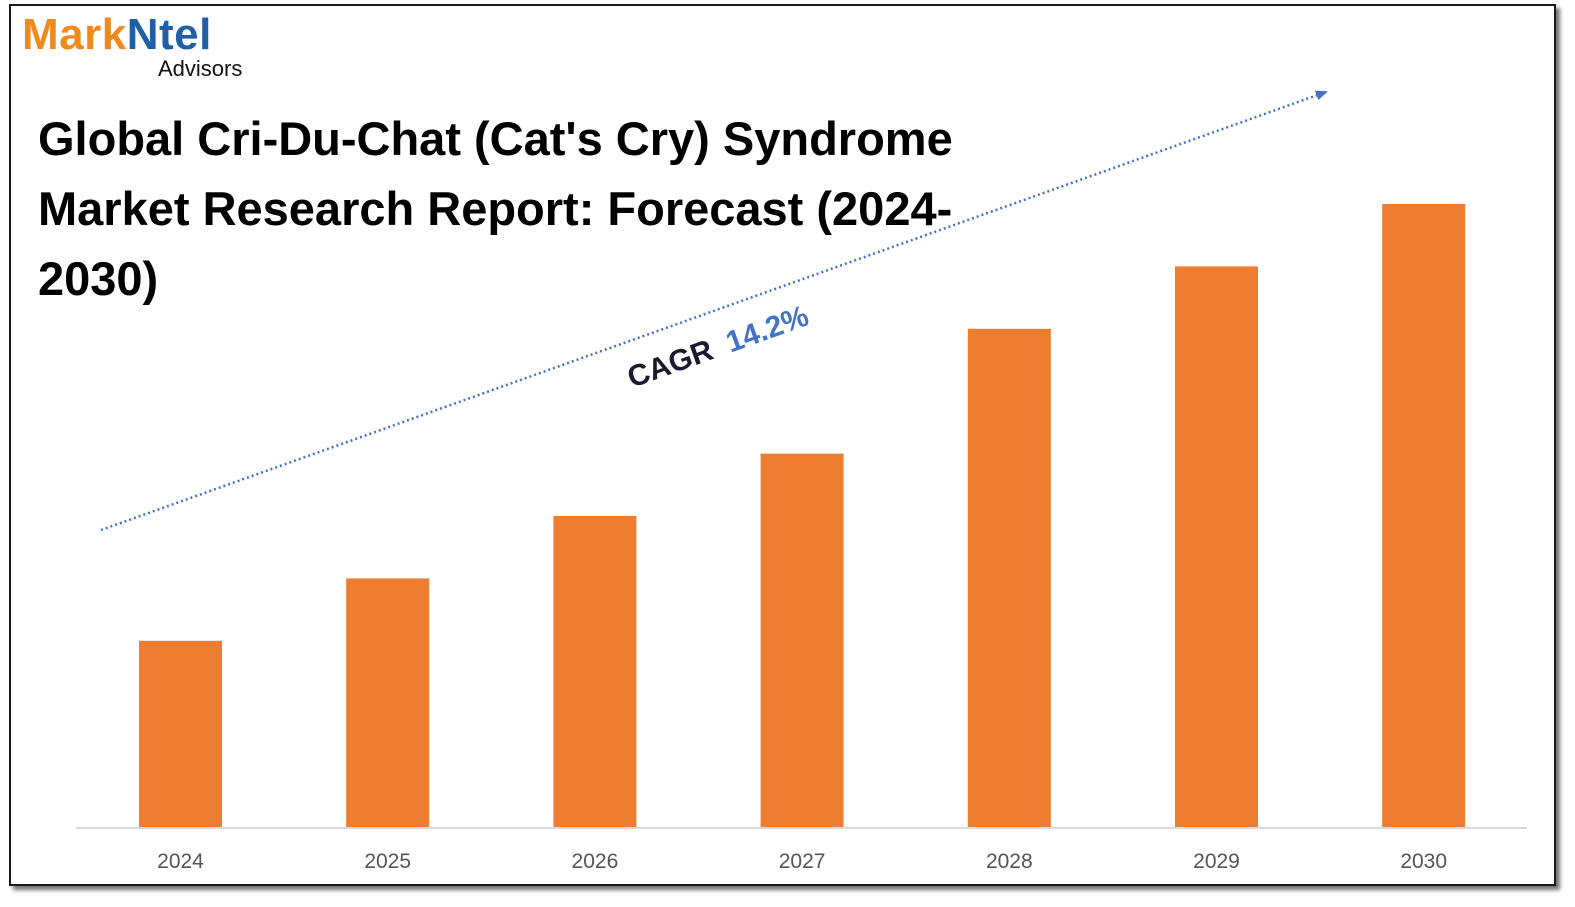  I want to click on bar-2030, so click(1424, 516).